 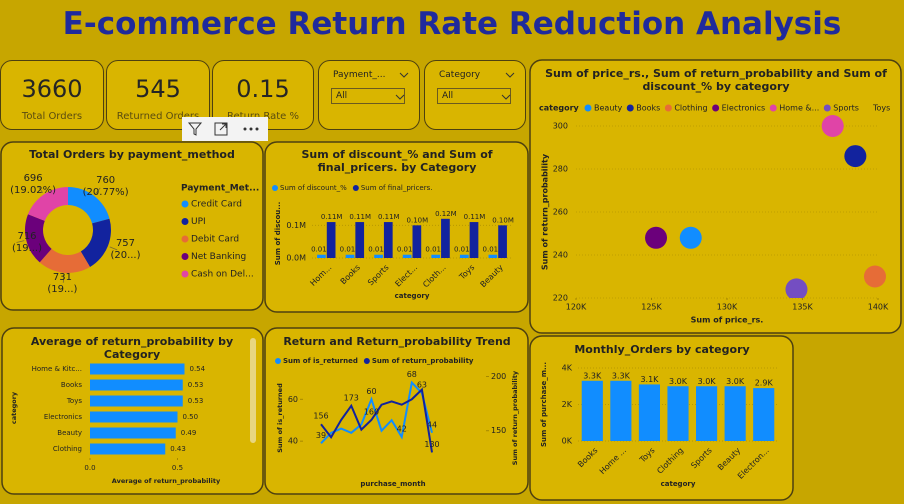 What do you see at coordinates (431, 444) in the screenshot?
I see `data-label: 130` at bounding box center [431, 444].